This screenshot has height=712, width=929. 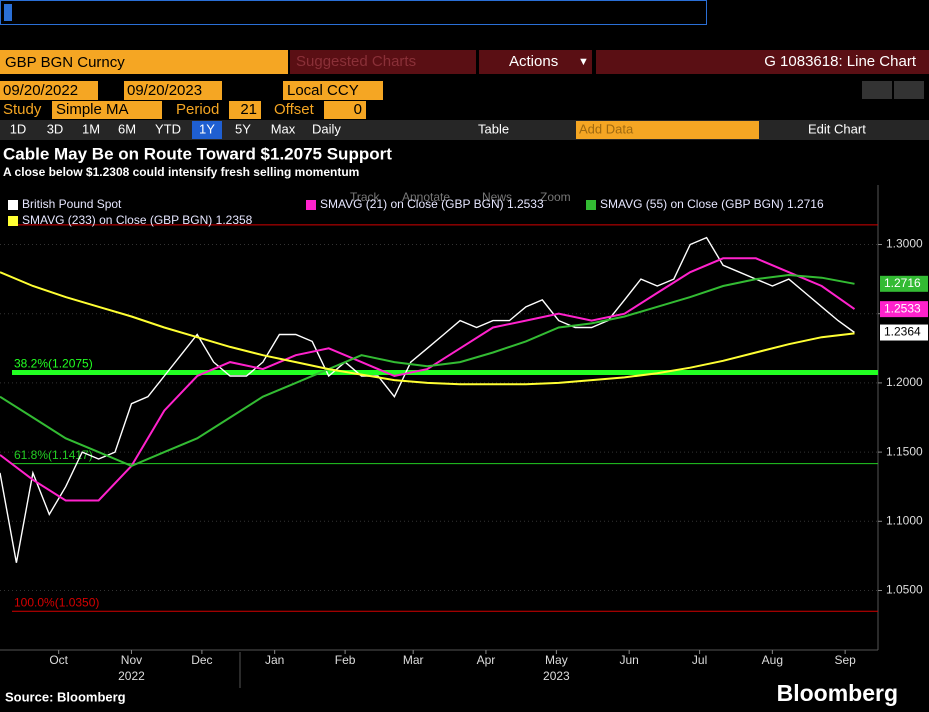 I want to click on x-tick-label: Jan, so click(x=274, y=660).